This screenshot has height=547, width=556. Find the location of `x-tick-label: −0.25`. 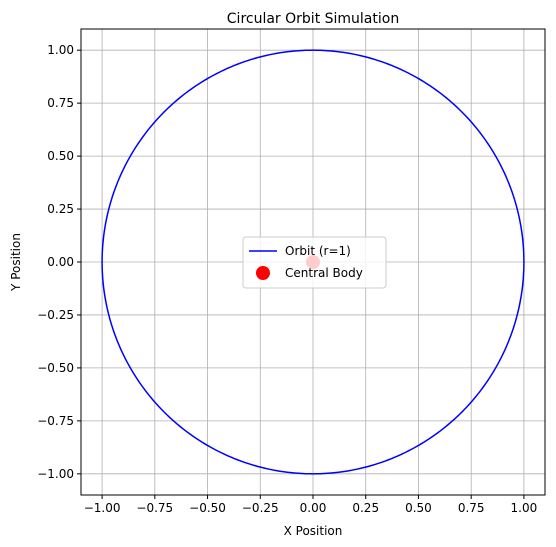

x-tick-label: −0.25 is located at coordinates (260, 508).